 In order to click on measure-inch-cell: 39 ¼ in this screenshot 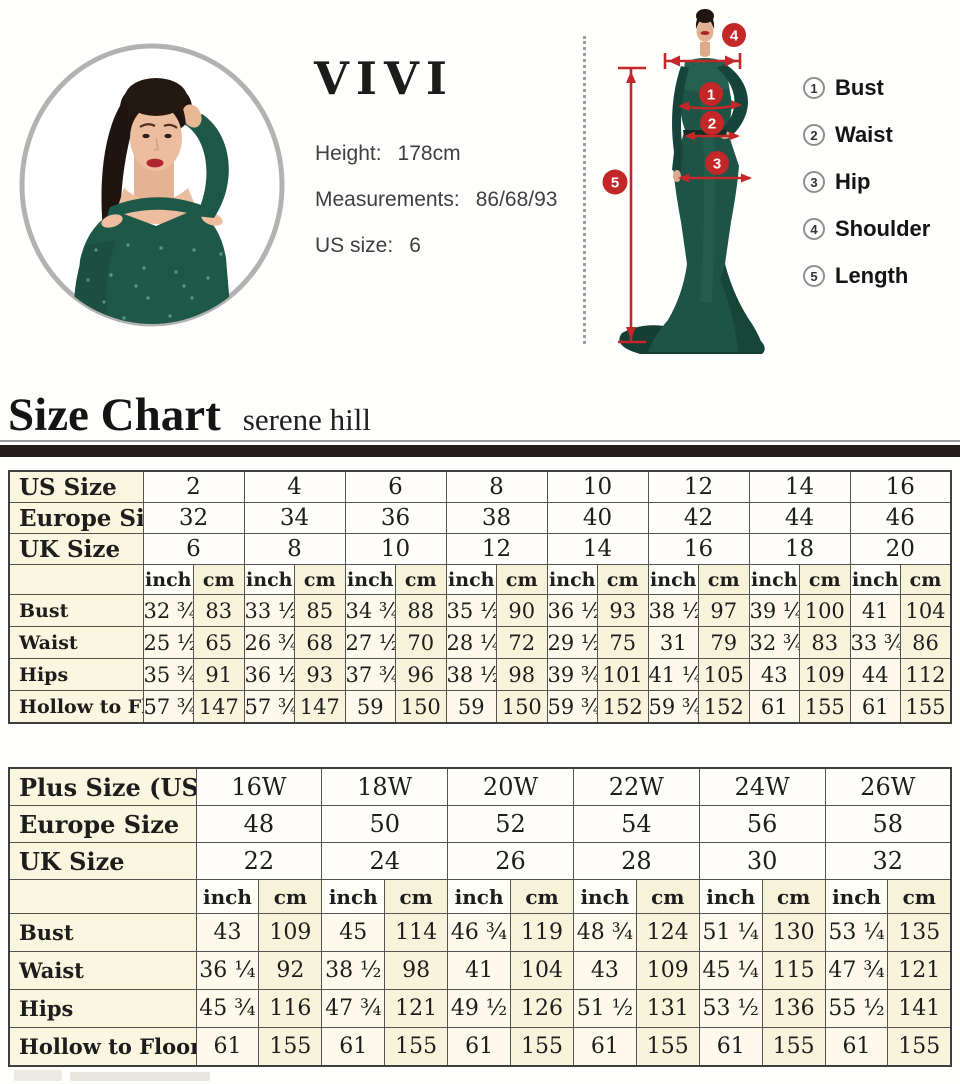, I will do `click(774, 610)`.